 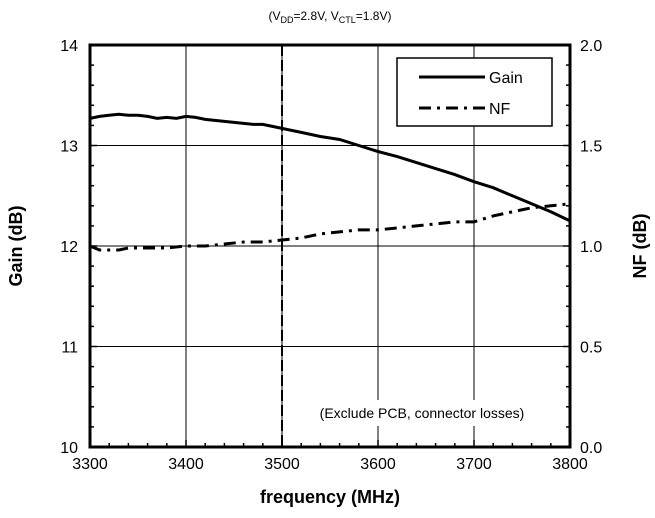 I want to click on legend: Gain NF, so click(x=474, y=92).